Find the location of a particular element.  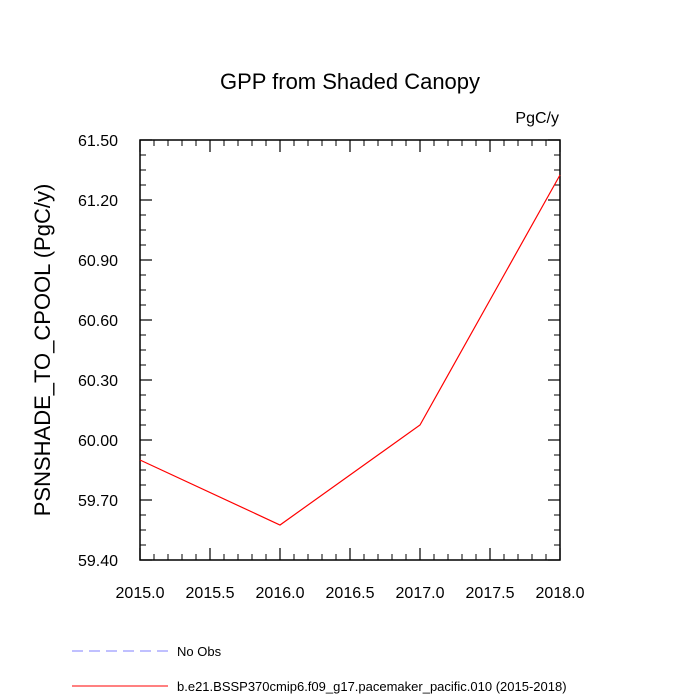

y-tick-label: 60.00 is located at coordinates (98, 441).